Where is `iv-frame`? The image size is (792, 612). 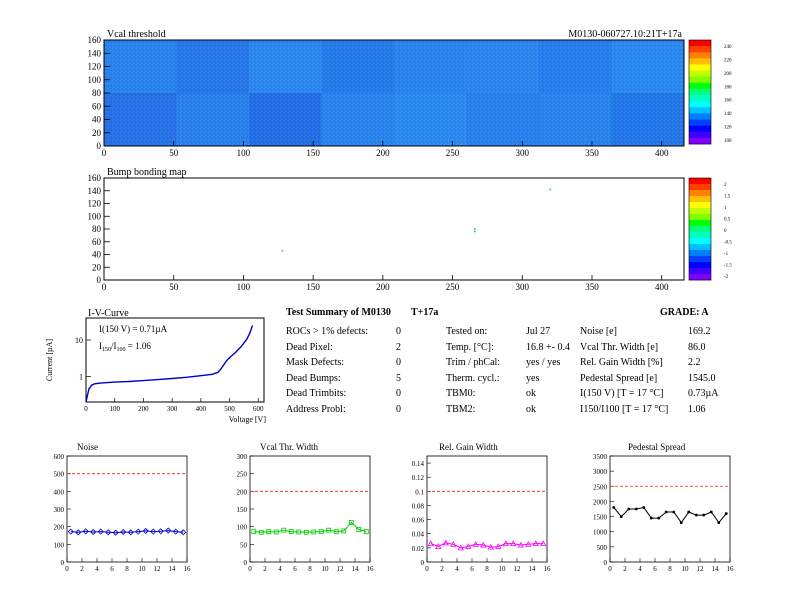
iv-frame is located at coordinates (175, 360).